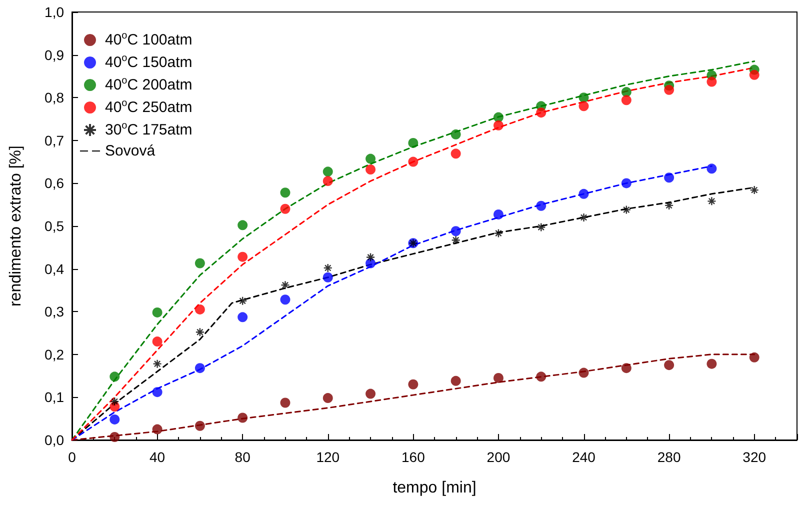 The width and height of the screenshot is (801, 509). I want to click on y-tick-label: 0,1, so click(54, 397).